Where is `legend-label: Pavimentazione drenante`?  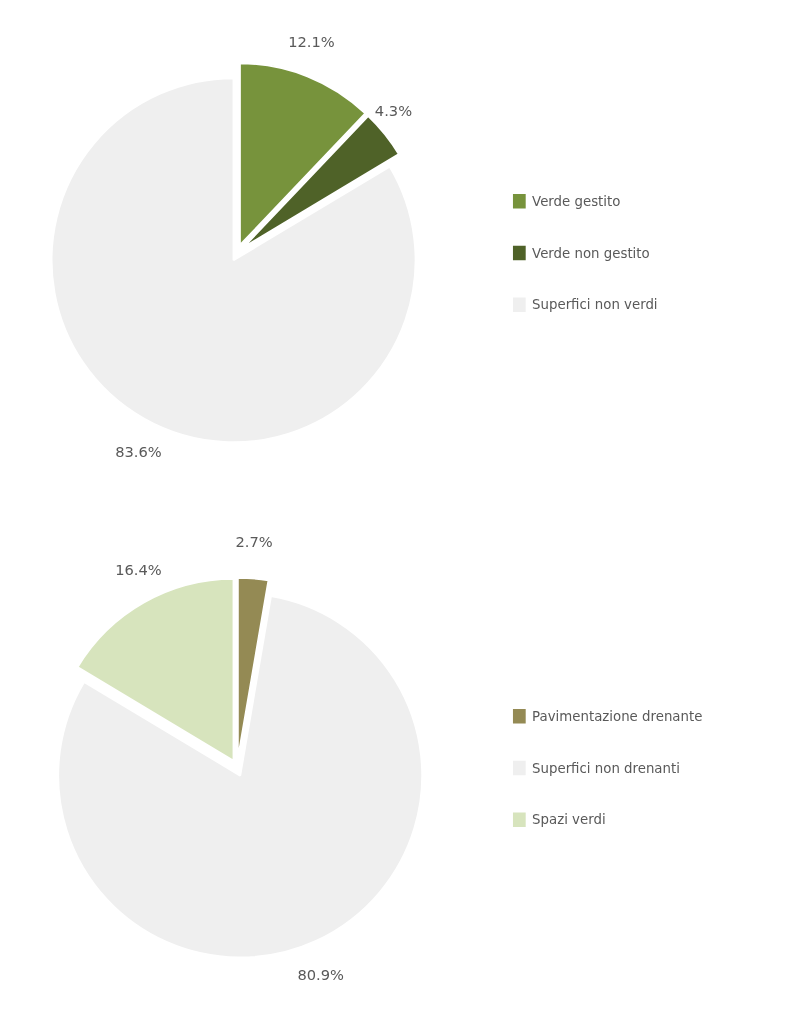 legend-label: Pavimentazione drenante is located at coordinates (617, 716).